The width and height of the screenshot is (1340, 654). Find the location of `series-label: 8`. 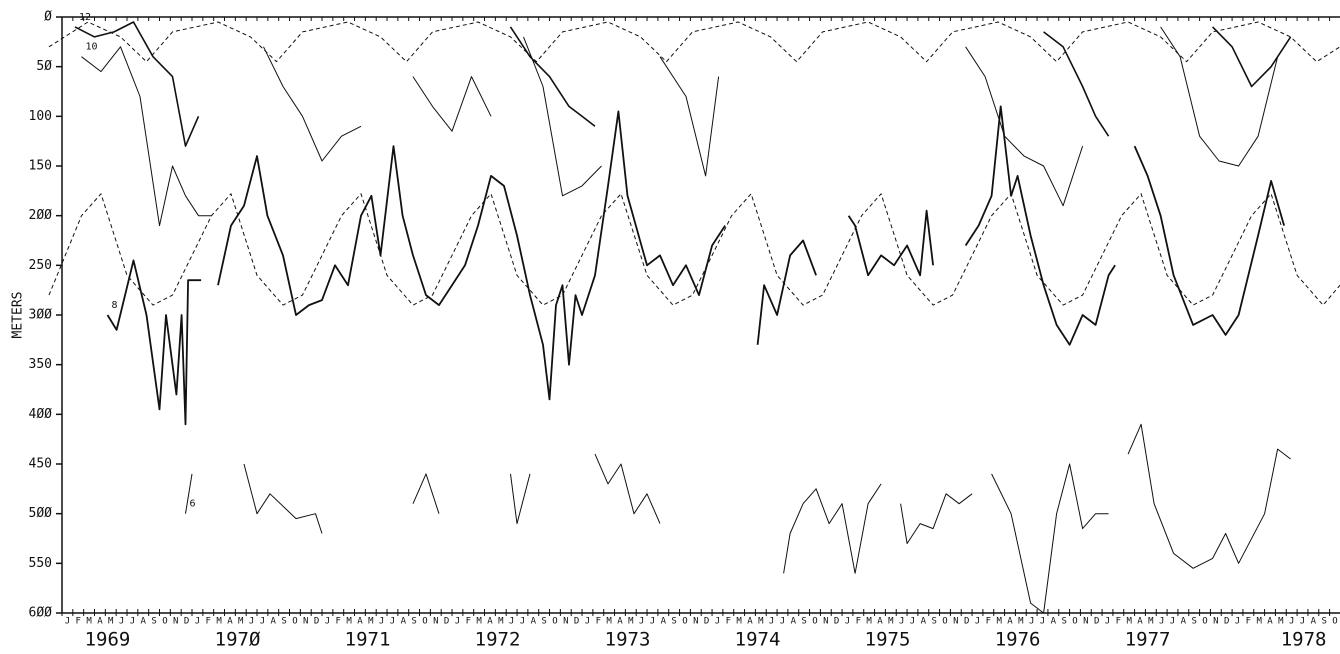

series-label: 8 is located at coordinates (115, 305).